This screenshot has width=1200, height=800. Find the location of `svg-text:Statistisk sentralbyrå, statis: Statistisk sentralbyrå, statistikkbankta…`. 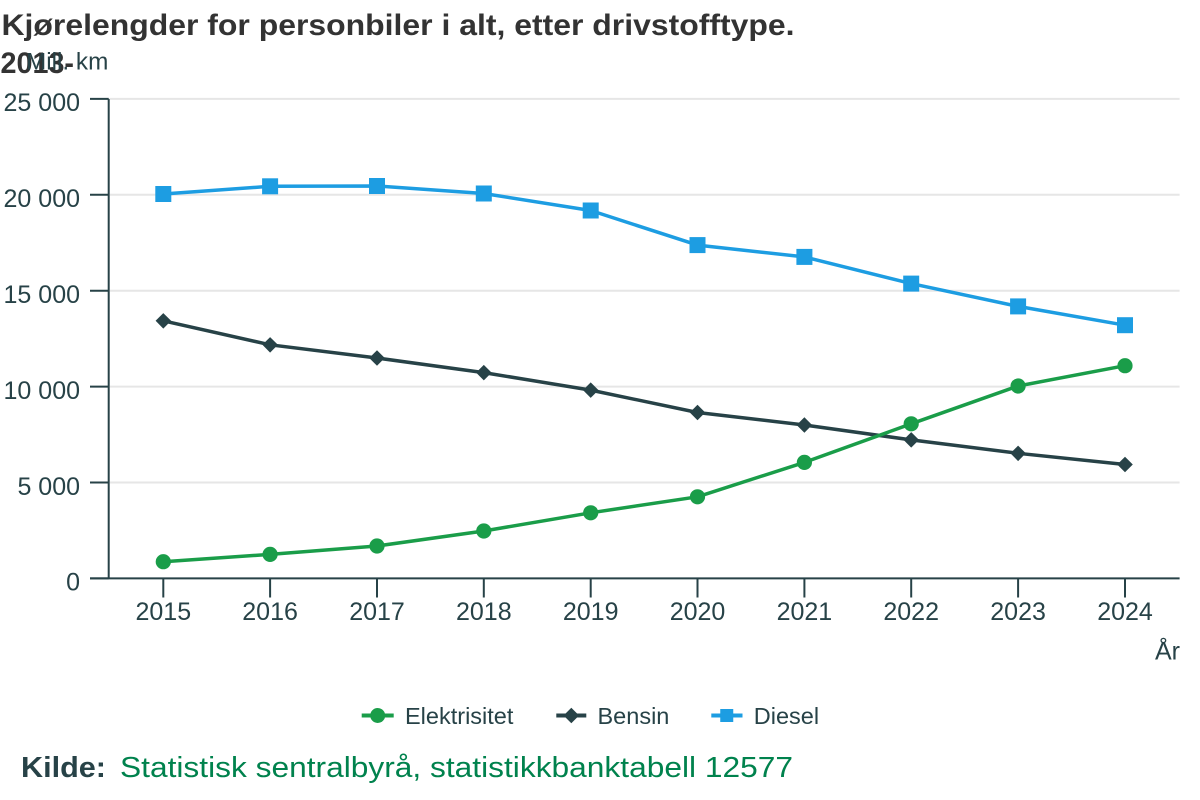

svg-text:Statistisk sentralbyrå, statis: Statistisk sentralbyrå, statistikkbankta… is located at coordinates (456, 768).